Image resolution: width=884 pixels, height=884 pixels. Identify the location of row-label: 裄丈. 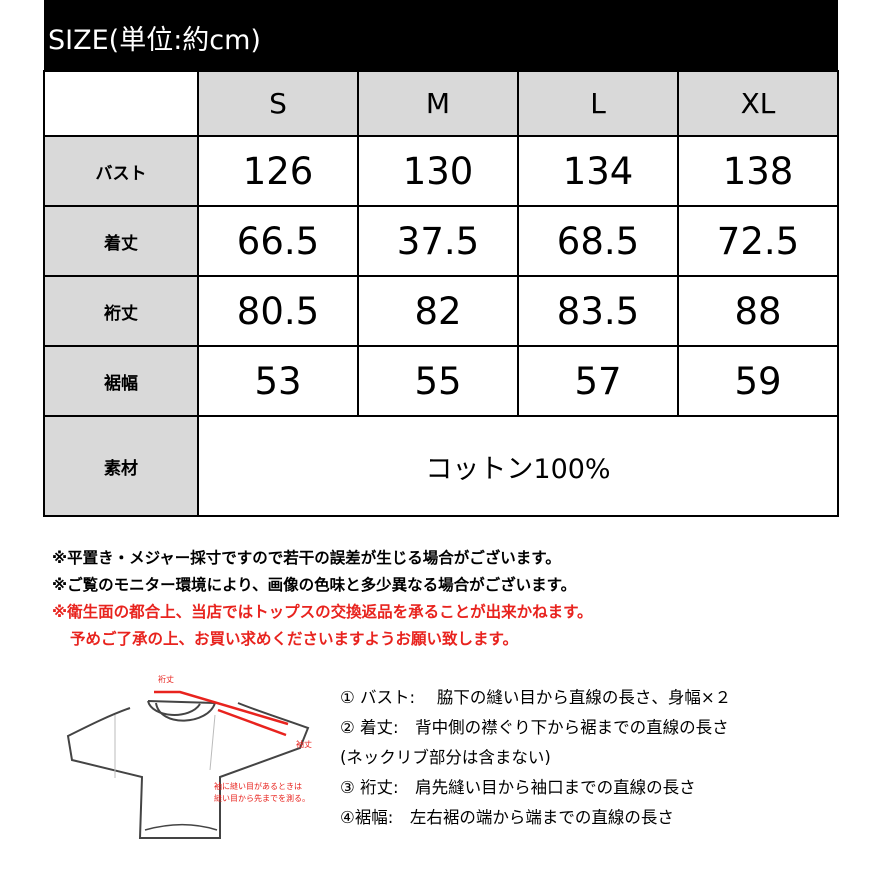
(121, 311).